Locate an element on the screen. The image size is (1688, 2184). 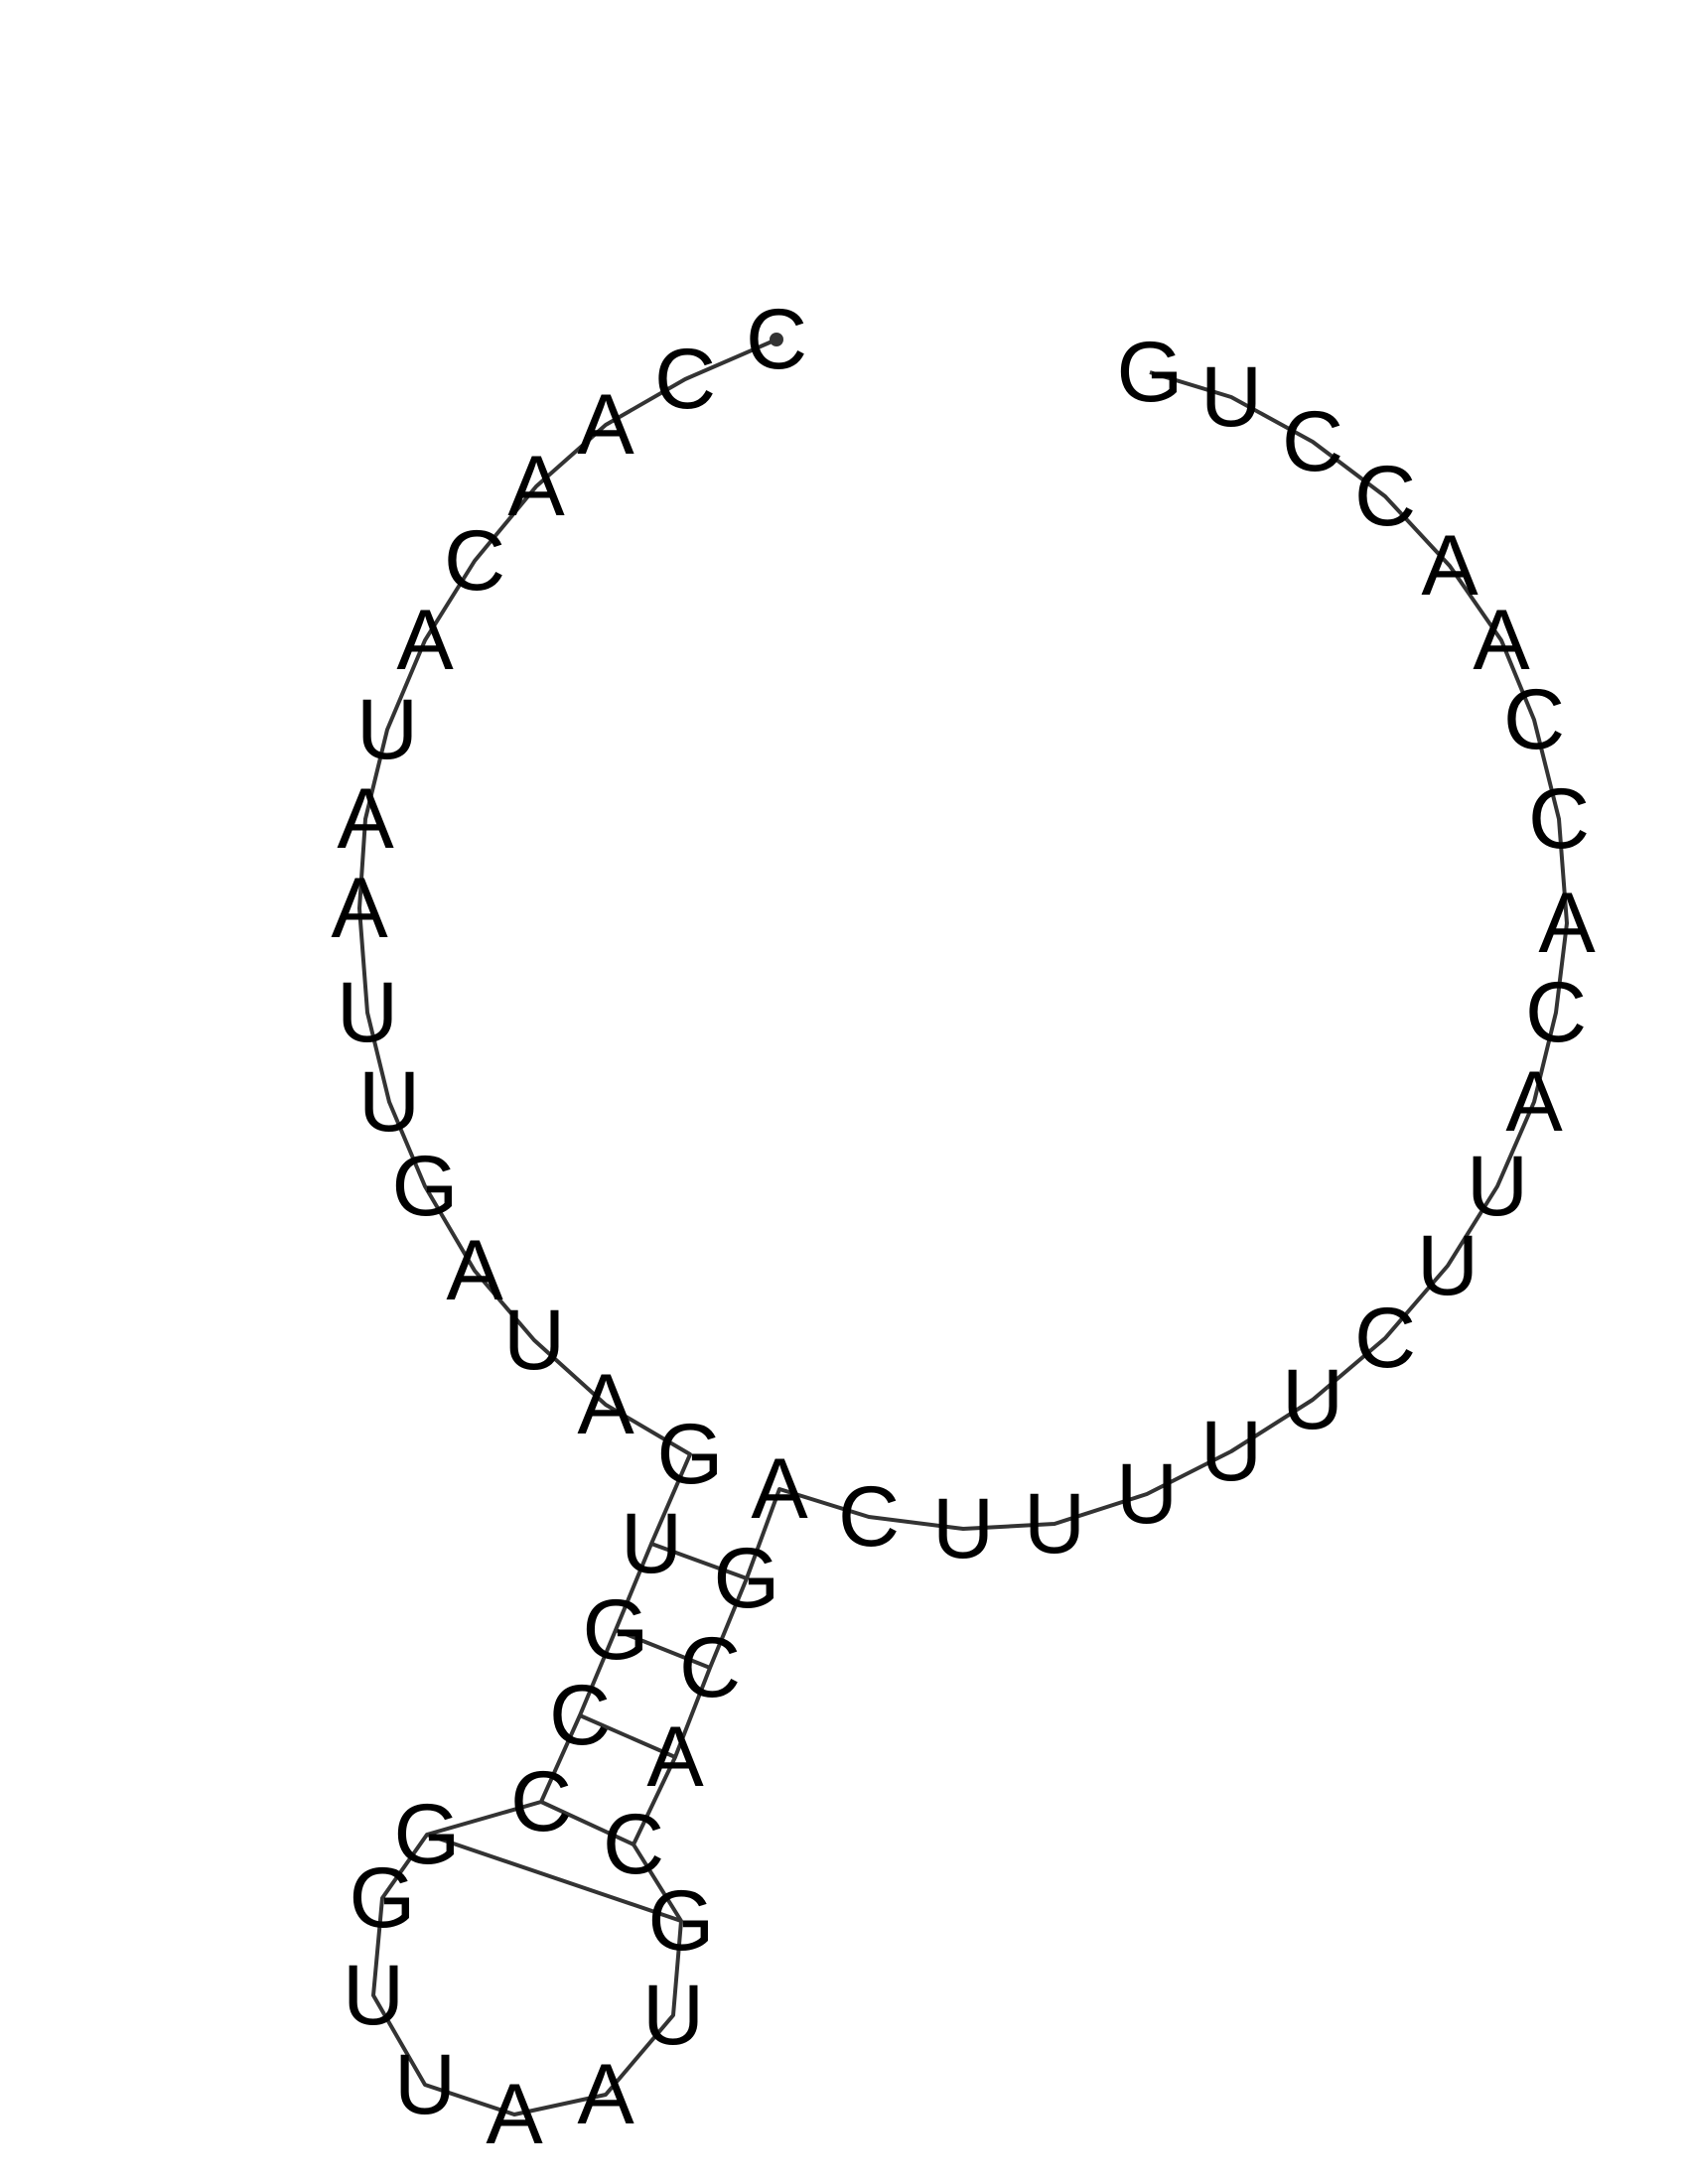
nucleotide-35: U is located at coordinates (963, 1528).